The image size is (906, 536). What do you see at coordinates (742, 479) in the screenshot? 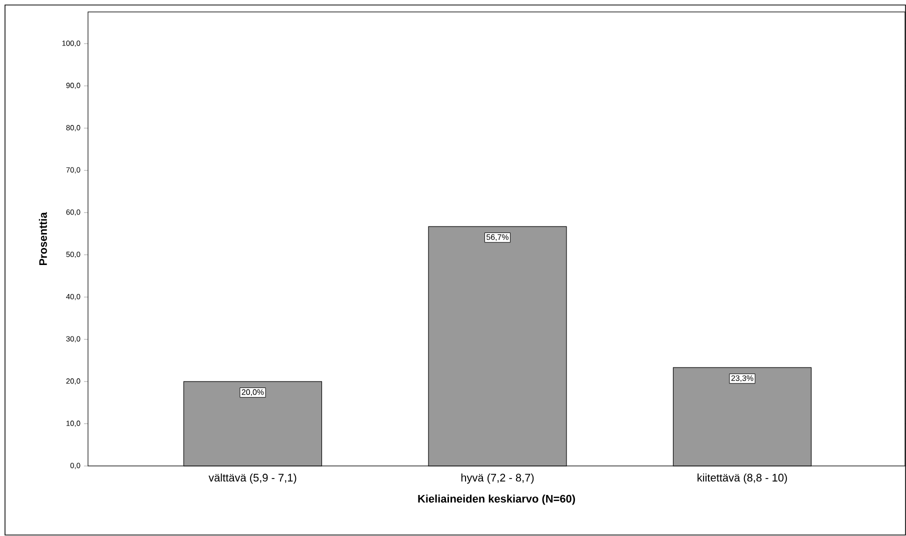
I see `x-tick-label: kiitettävä (8,8 - 10)` at bounding box center [742, 479].